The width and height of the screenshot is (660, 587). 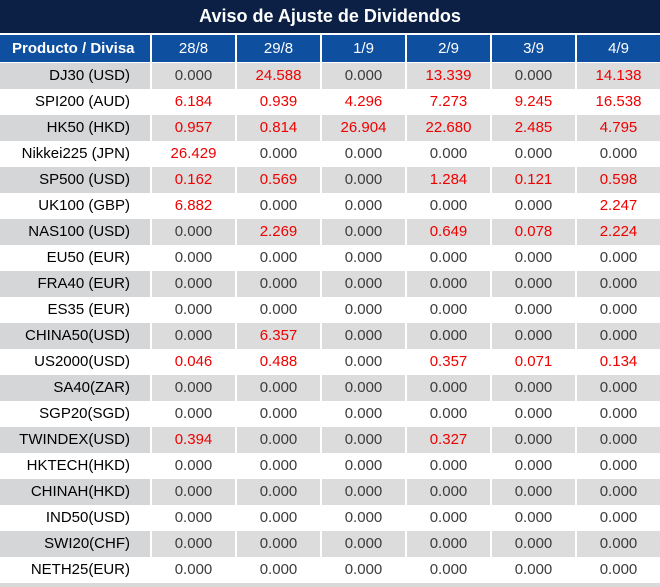 What do you see at coordinates (532, 48) in the screenshot?
I see `column-header-date-5: 3/9` at bounding box center [532, 48].